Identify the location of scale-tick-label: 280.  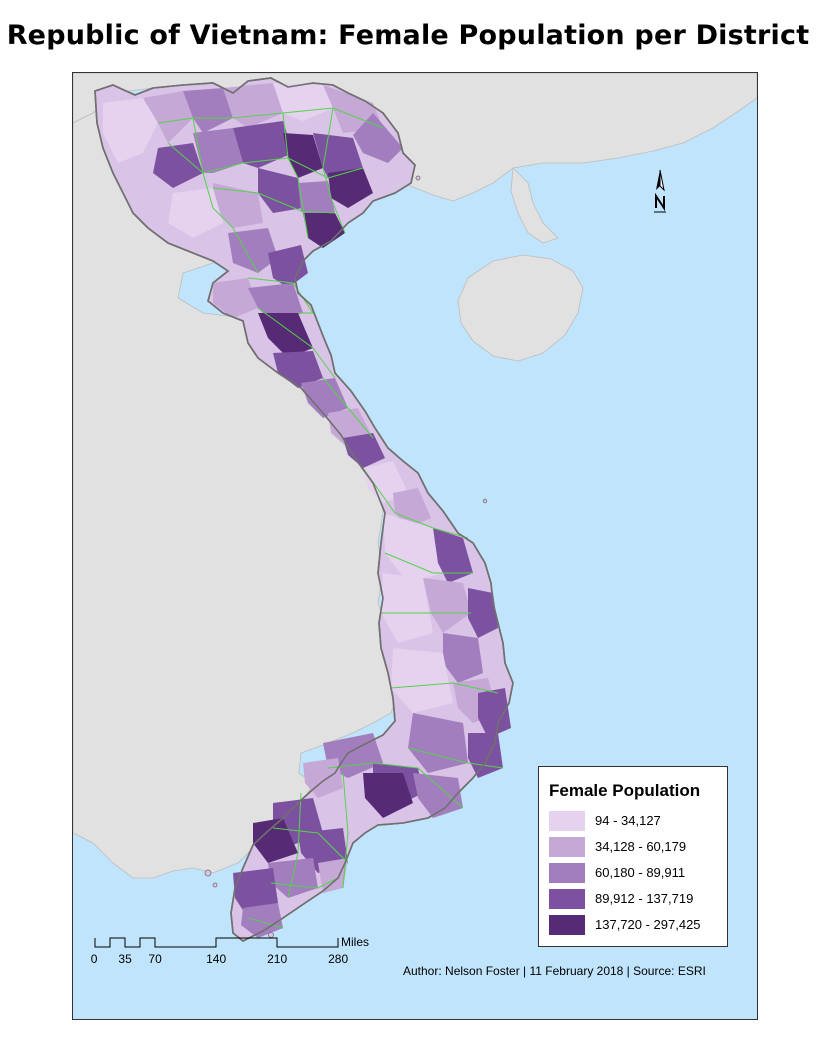
(338, 959).